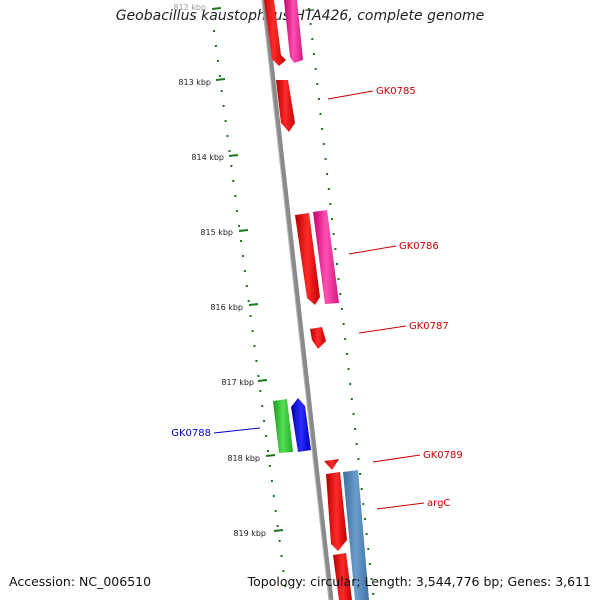 This screenshot has height=600, width=600. What do you see at coordinates (331, 464) in the screenshot?
I see `gene-arrow-gk0789` at bounding box center [331, 464].